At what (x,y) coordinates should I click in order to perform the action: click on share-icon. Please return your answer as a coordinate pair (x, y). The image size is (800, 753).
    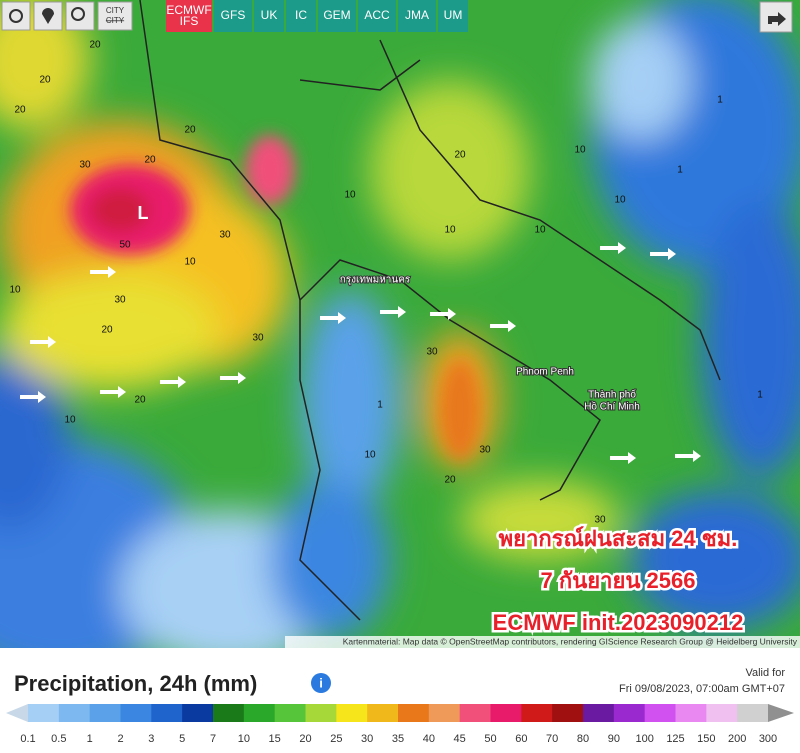
    Looking at the image, I should click on (777, 19).